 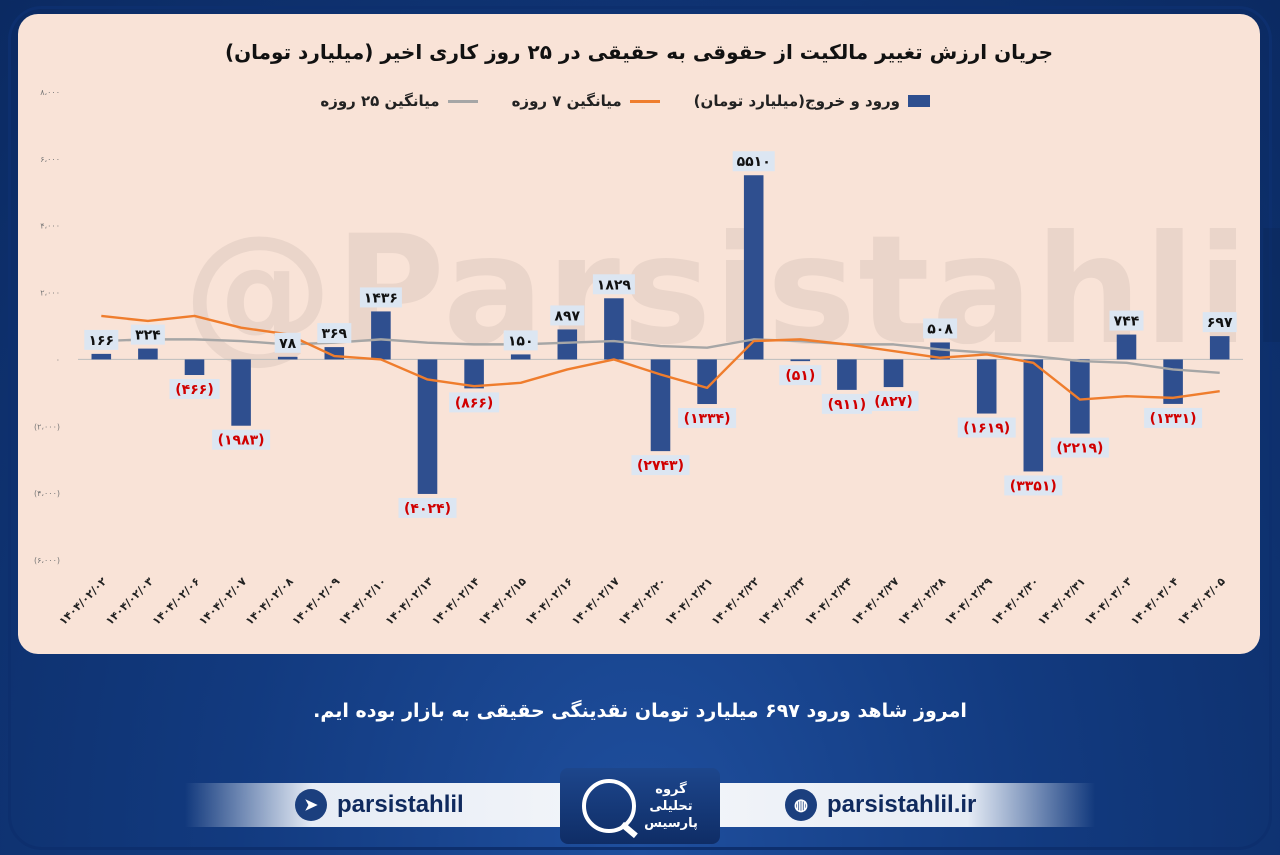 I want to click on data-label: (۱۹۸۳), so click(x=241, y=441).